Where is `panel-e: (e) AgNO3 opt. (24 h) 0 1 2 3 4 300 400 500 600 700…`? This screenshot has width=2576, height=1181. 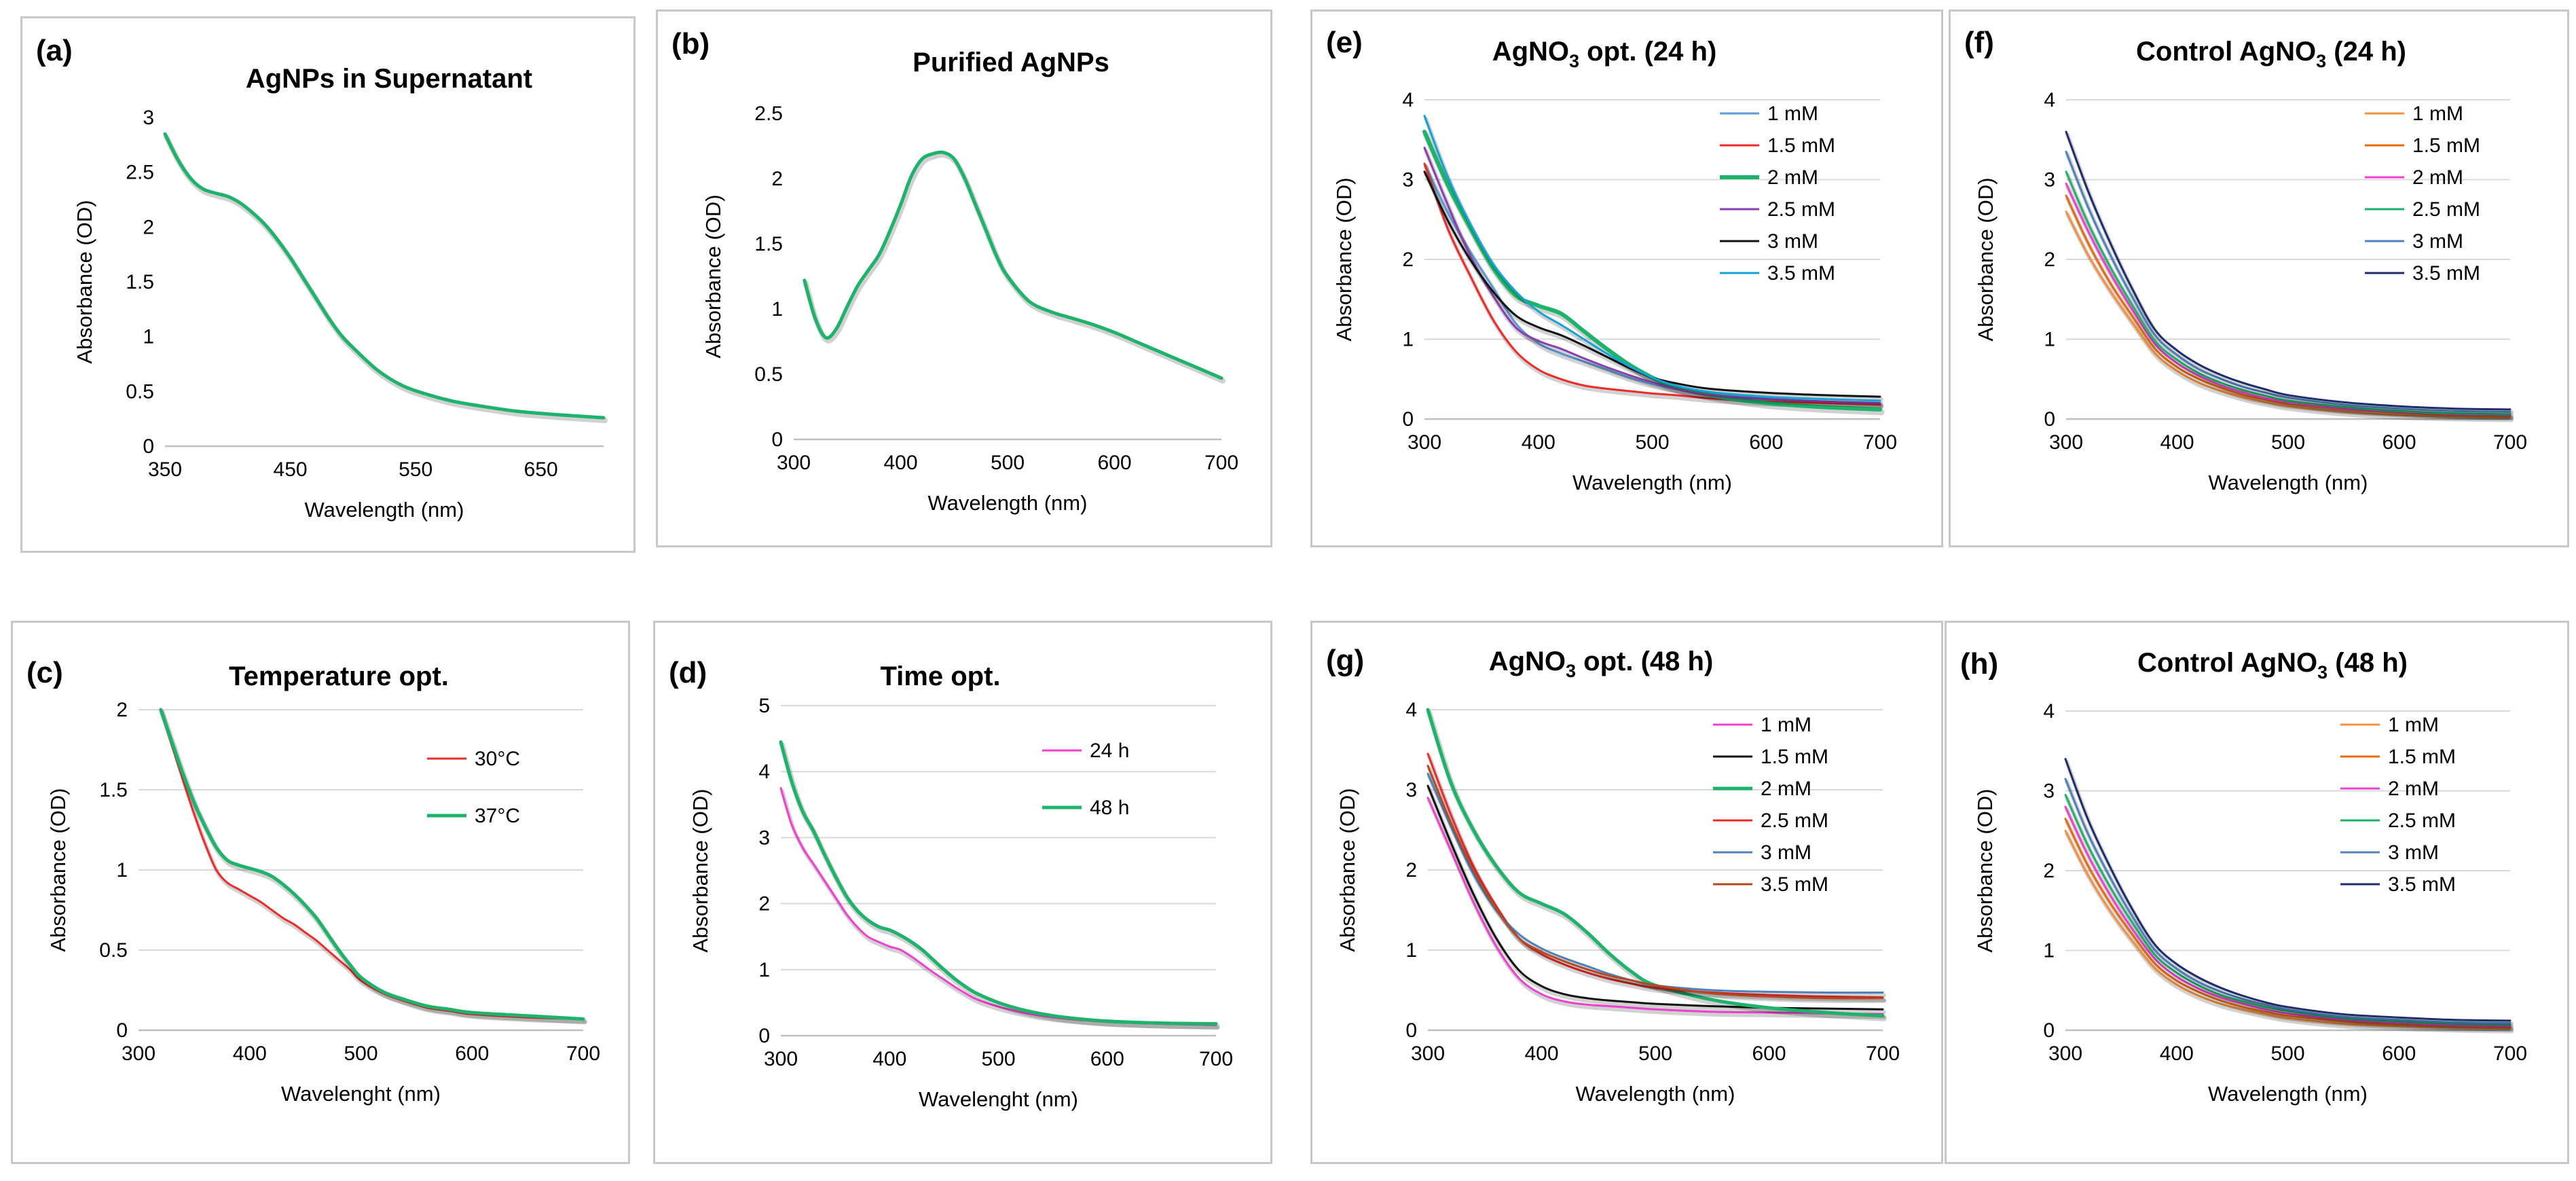 panel-e: (e) AgNO3 opt. (24 h) 0 1 2 3 4 300 400 500 600 700… is located at coordinates (1626, 279).